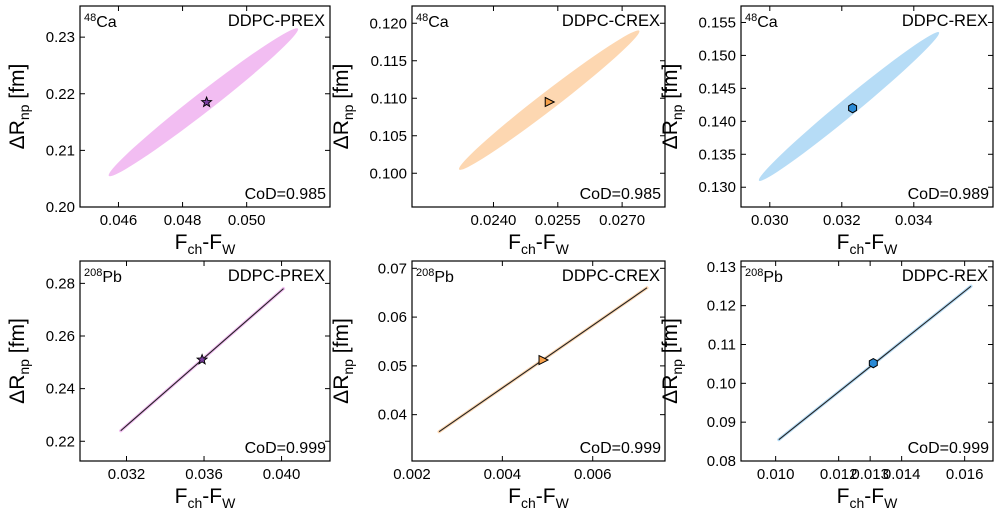 The width and height of the screenshot is (998, 513). Describe the element at coordinates (503, 474) in the screenshot. I see `x-tick-label: 0.004` at that location.